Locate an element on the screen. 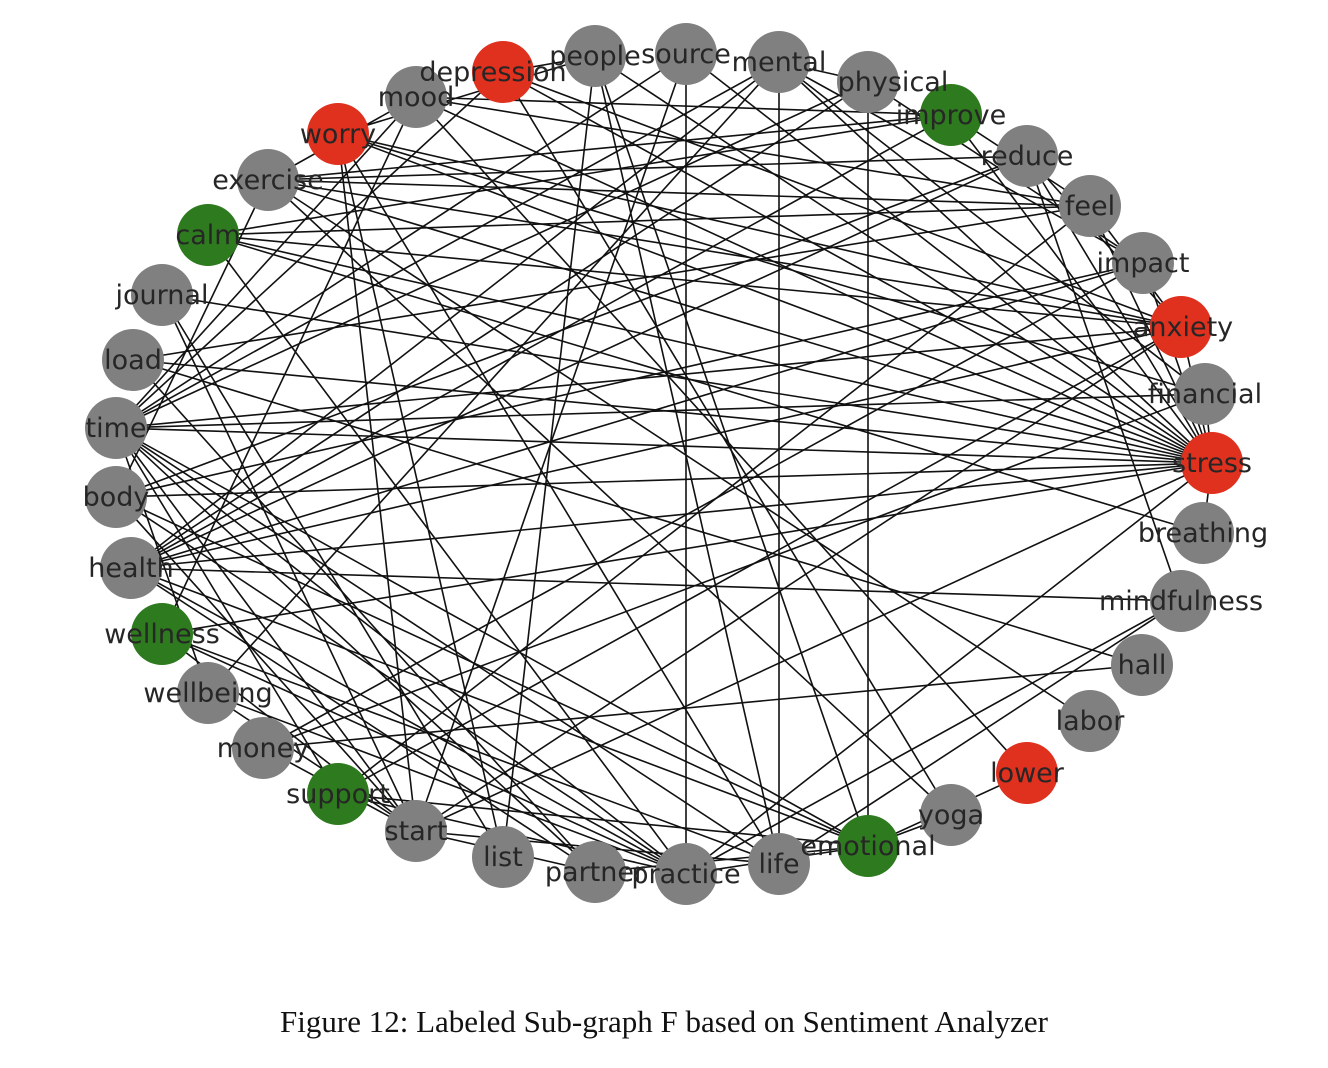 The height and width of the screenshot is (1068, 1328). node-breathing is located at coordinates (1203, 533).